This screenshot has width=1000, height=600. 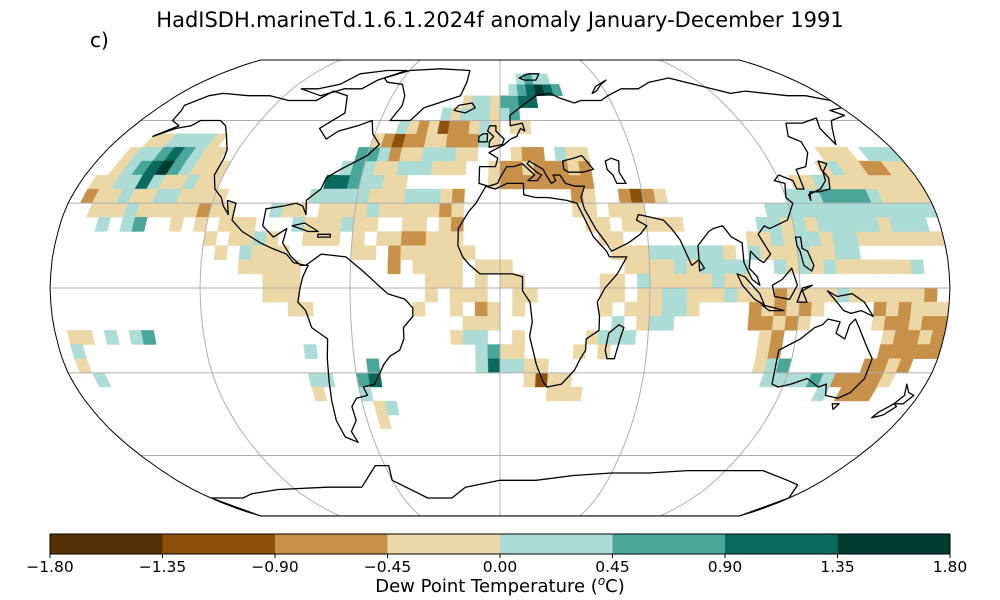 I want to click on colorbar-tick: 0.45, so click(x=612, y=567).